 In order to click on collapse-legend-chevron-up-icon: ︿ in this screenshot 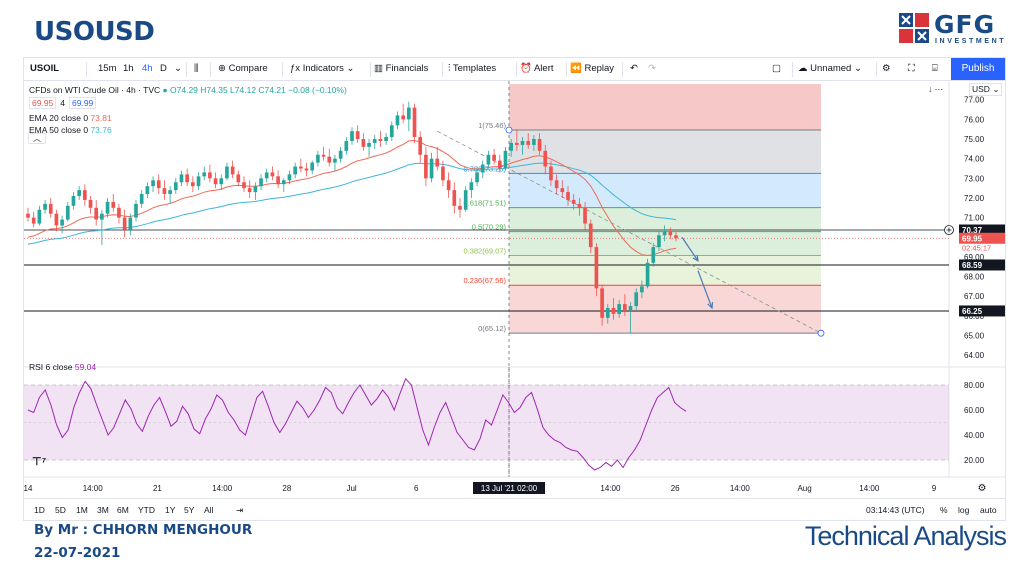, I will do `click(37, 138)`.